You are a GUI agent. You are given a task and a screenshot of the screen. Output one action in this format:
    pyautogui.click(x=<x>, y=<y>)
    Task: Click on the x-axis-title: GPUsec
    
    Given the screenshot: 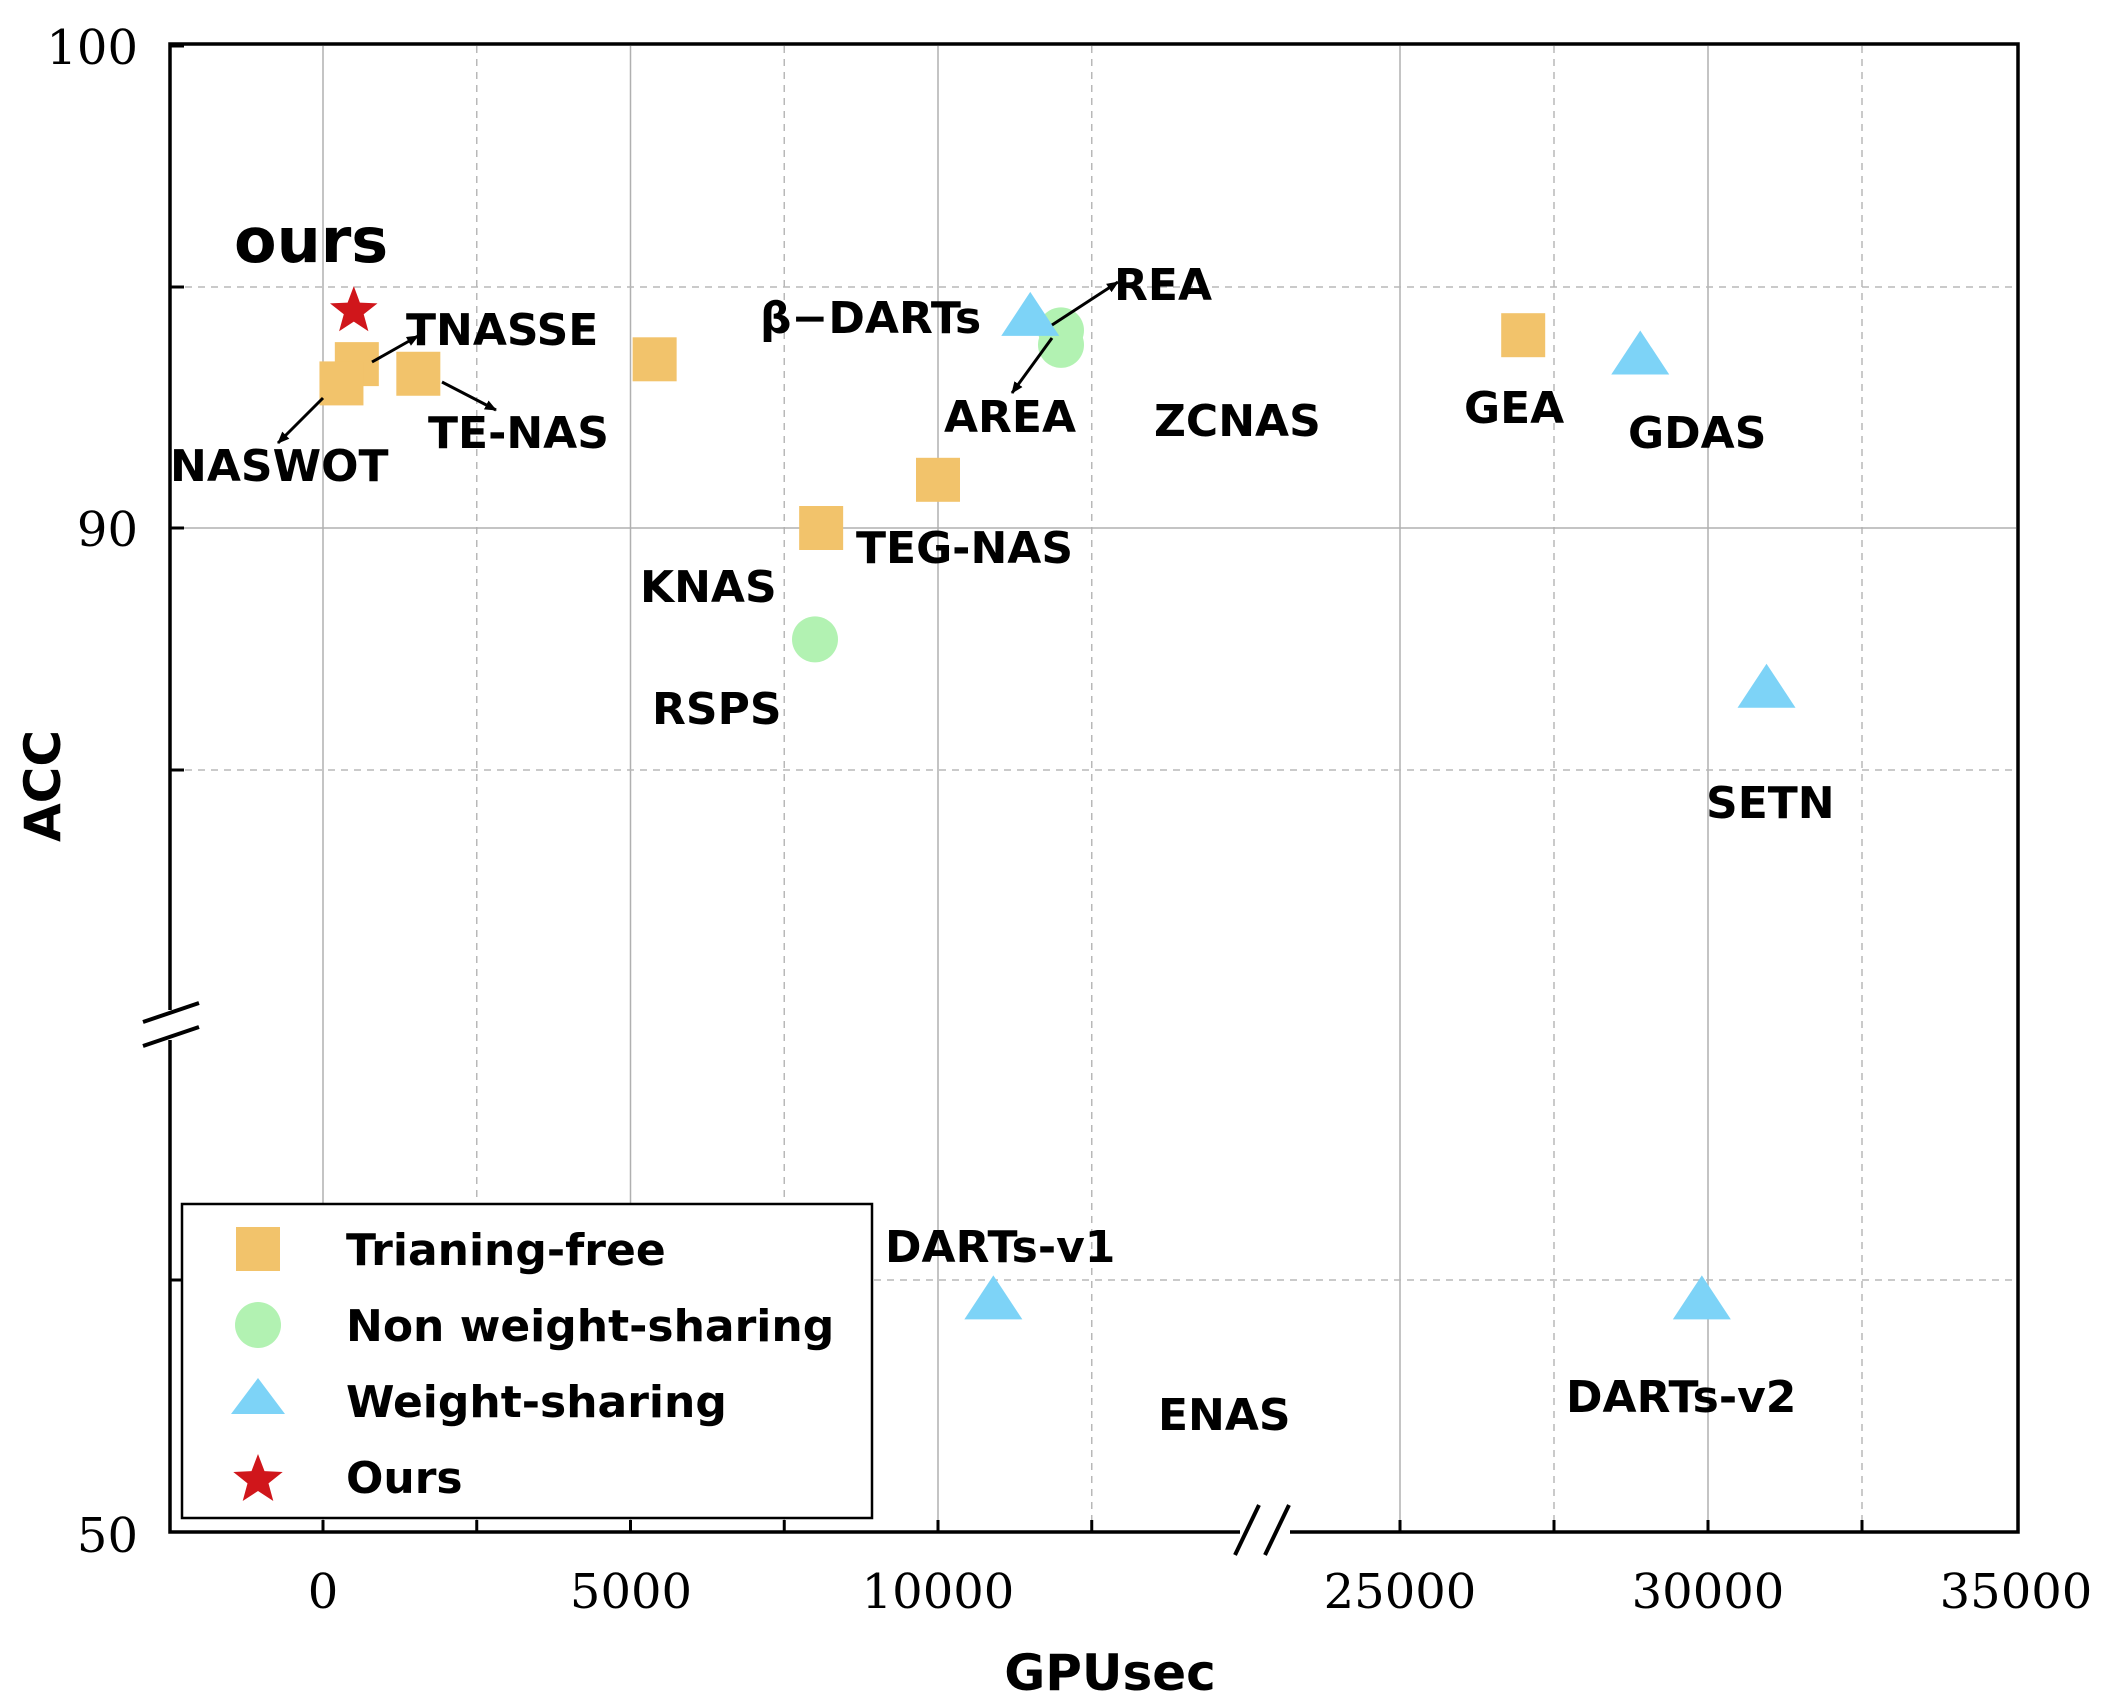 What is the action you would take?
    pyautogui.click(x=1110, y=1673)
    